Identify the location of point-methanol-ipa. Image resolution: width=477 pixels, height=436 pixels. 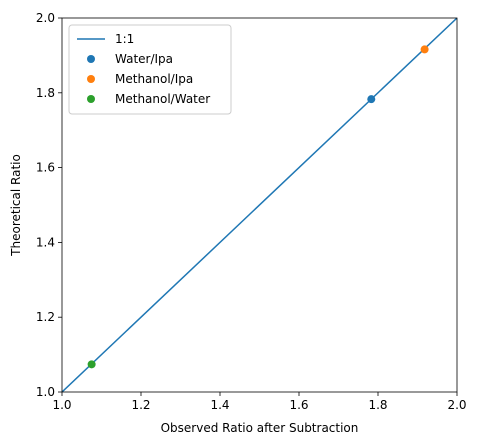
(424, 49).